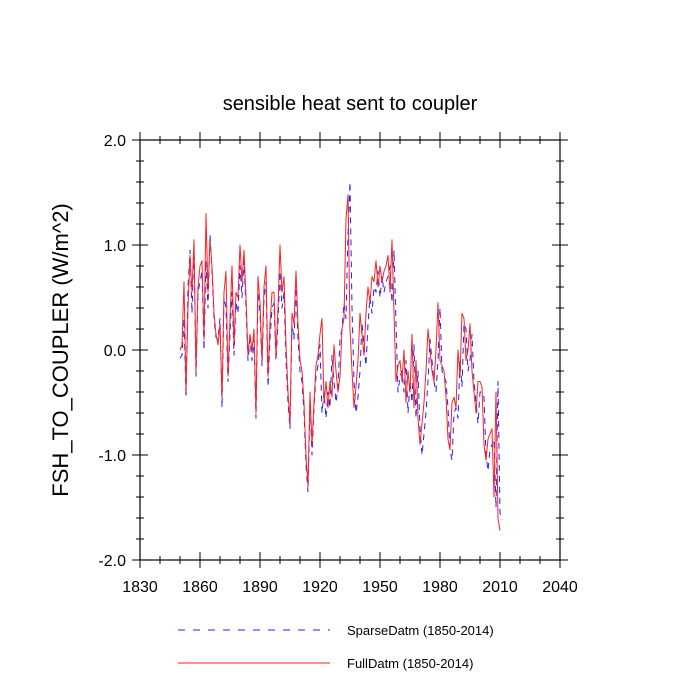  What do you see at coordinates (420, 630) in the screenshot?
I see `legend-label: SparseDatm (1850-2014)` at bounding box center [420, 630].